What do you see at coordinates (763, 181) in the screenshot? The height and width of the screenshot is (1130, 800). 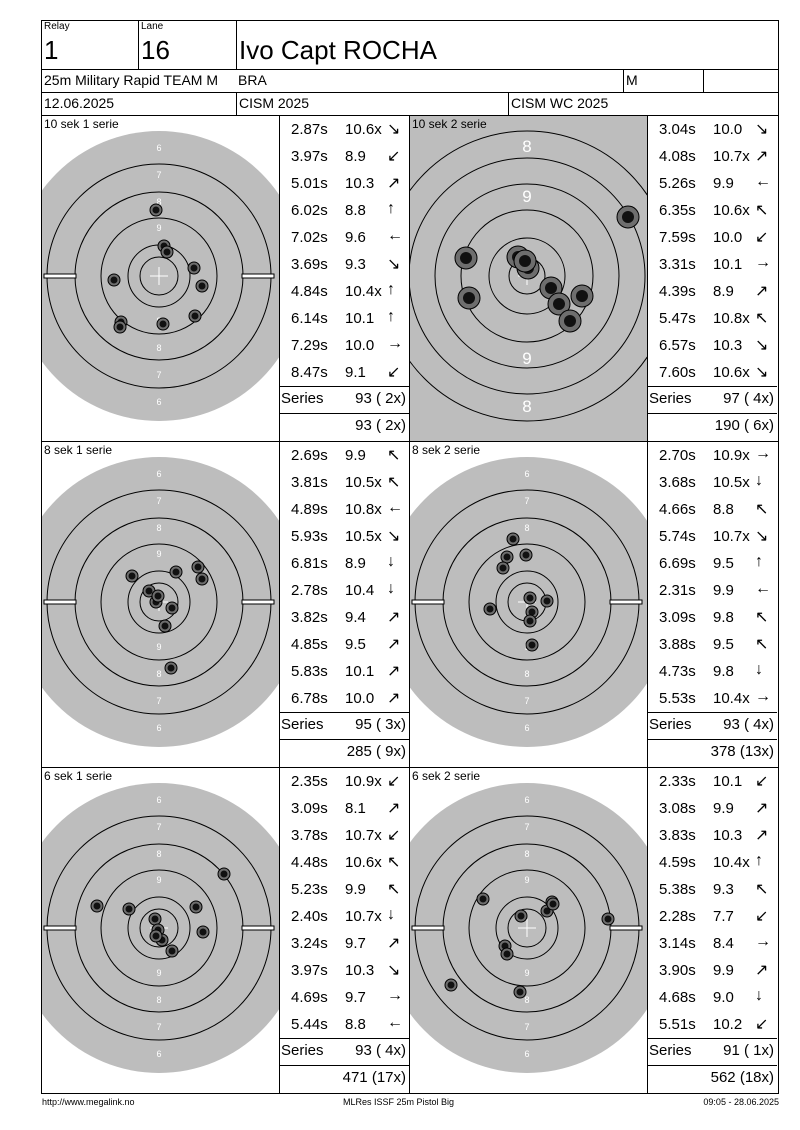 I see `shot-direction-icon: ←` at bounding box center [763, 181].